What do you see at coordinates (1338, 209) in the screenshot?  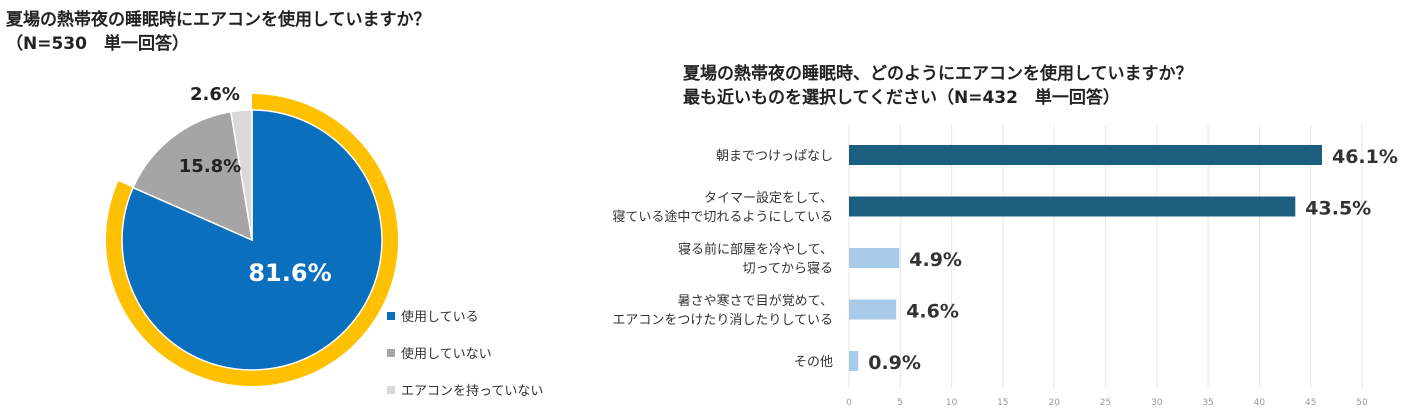 I see `bar-value-label-1: 43.5%` at bounding box center [1338, 209].